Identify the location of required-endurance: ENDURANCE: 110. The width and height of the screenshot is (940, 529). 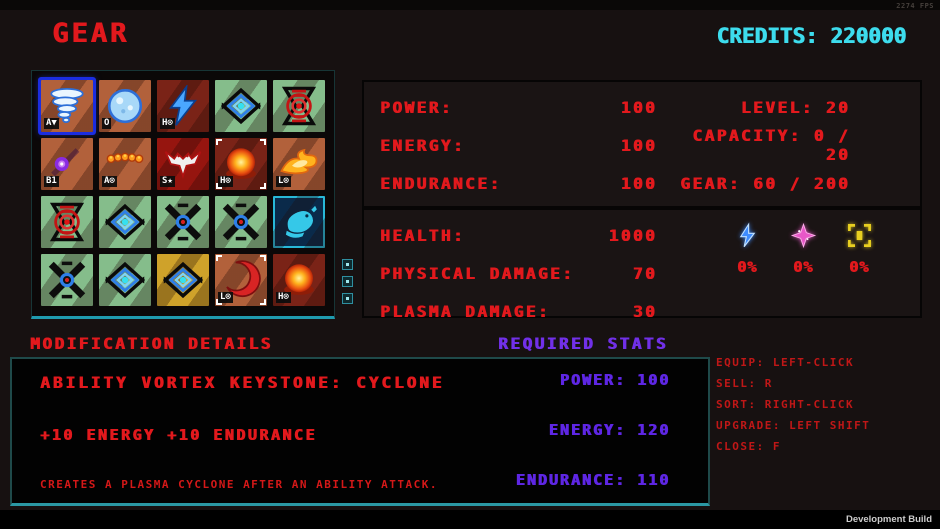
(592, 480).